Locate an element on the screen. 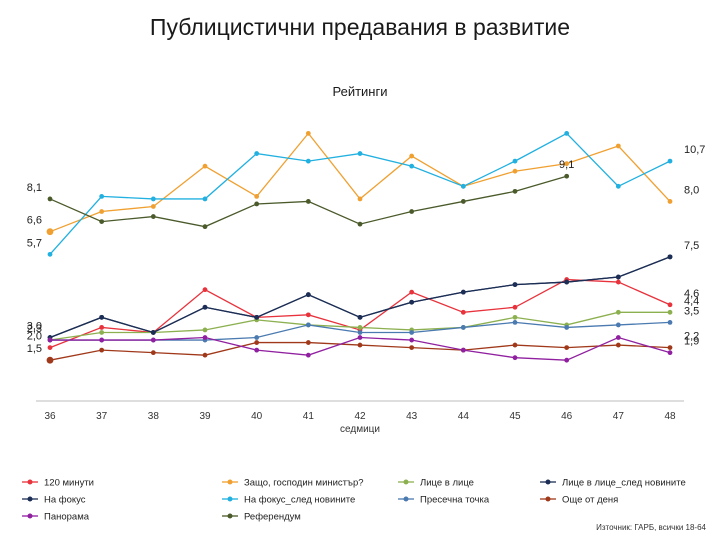  data-label: 8,0 is located at coordinates (691, 190).